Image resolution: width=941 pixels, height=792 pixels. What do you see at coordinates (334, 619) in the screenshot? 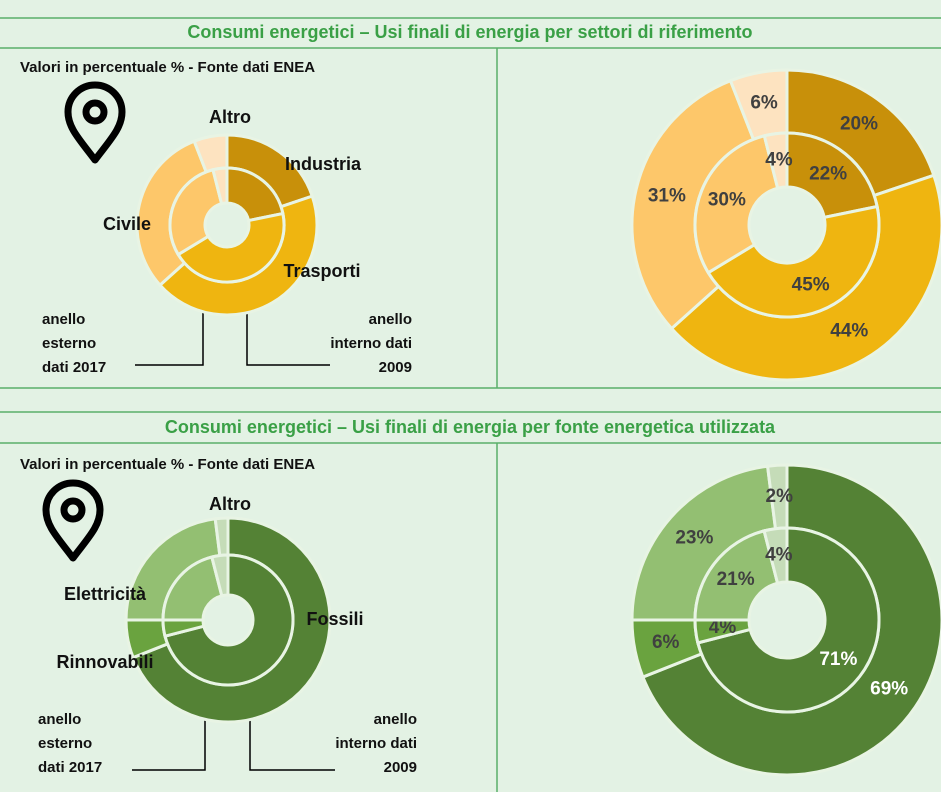
I see `category-label: Fossili` at bounding box center [334, 619].